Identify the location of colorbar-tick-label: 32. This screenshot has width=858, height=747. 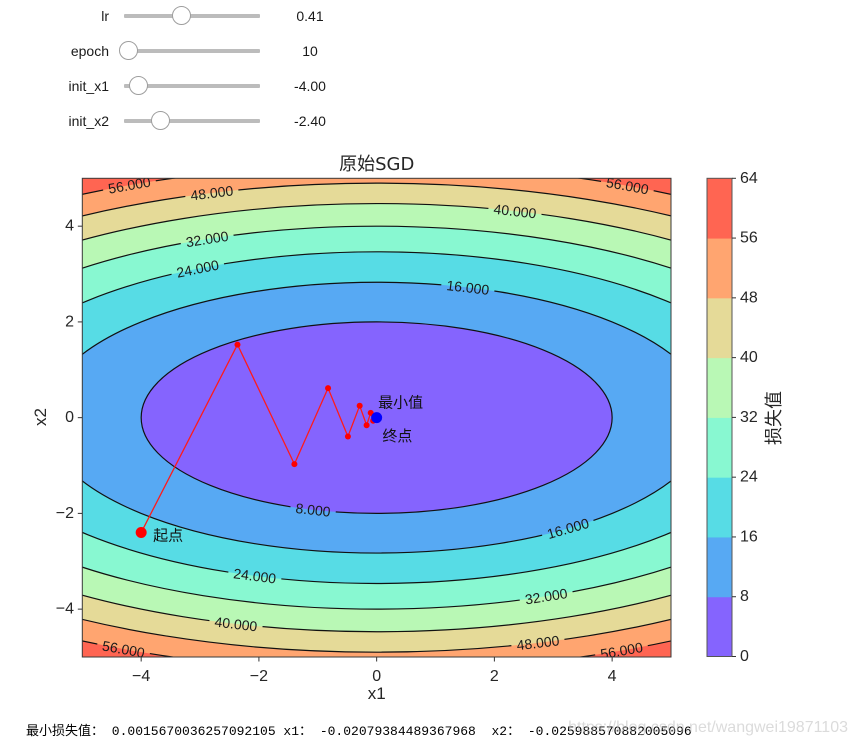
(749, 417).